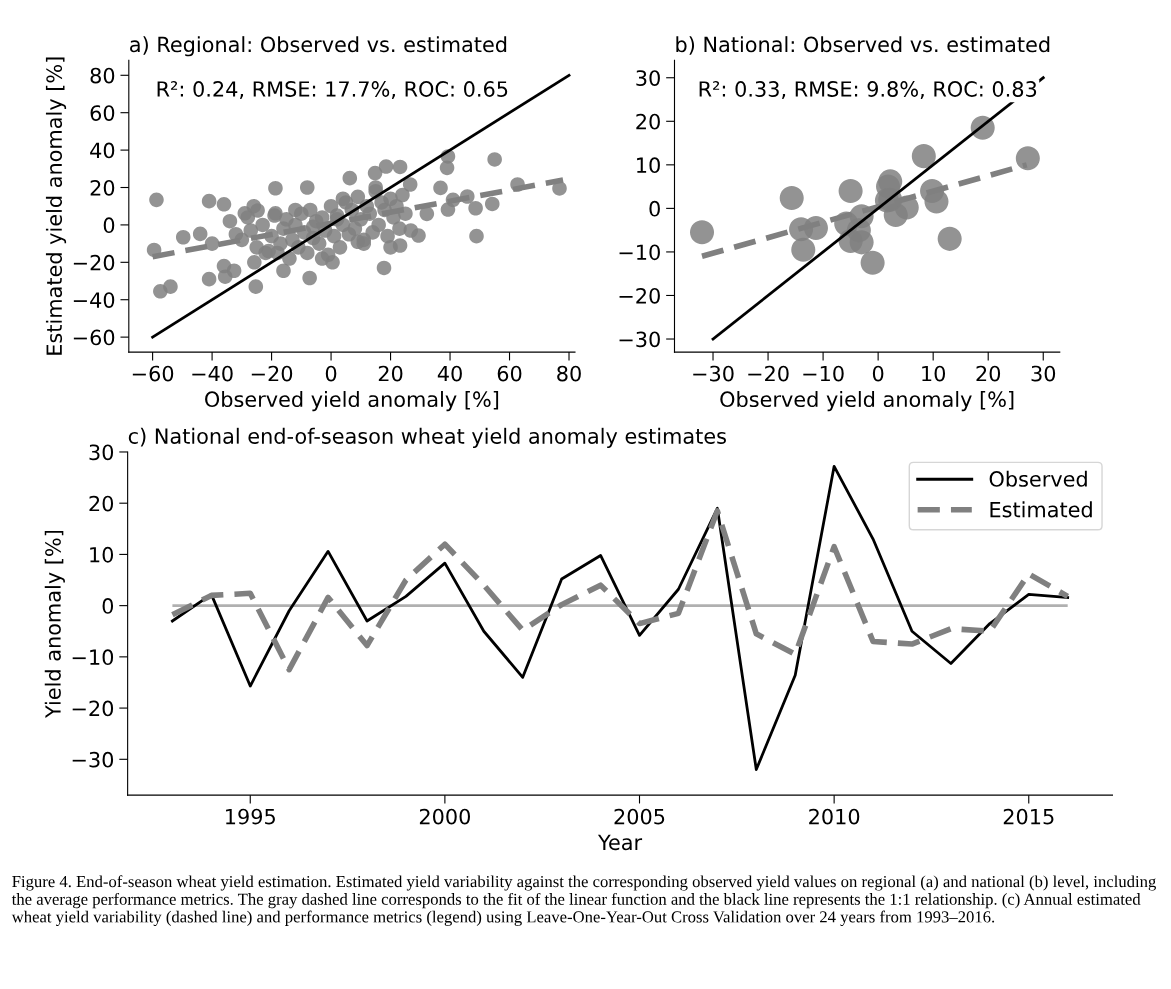 The height and width of the screenshot is (989, 1171). I want to click on y-tick-label: −40, so click(94, 300).